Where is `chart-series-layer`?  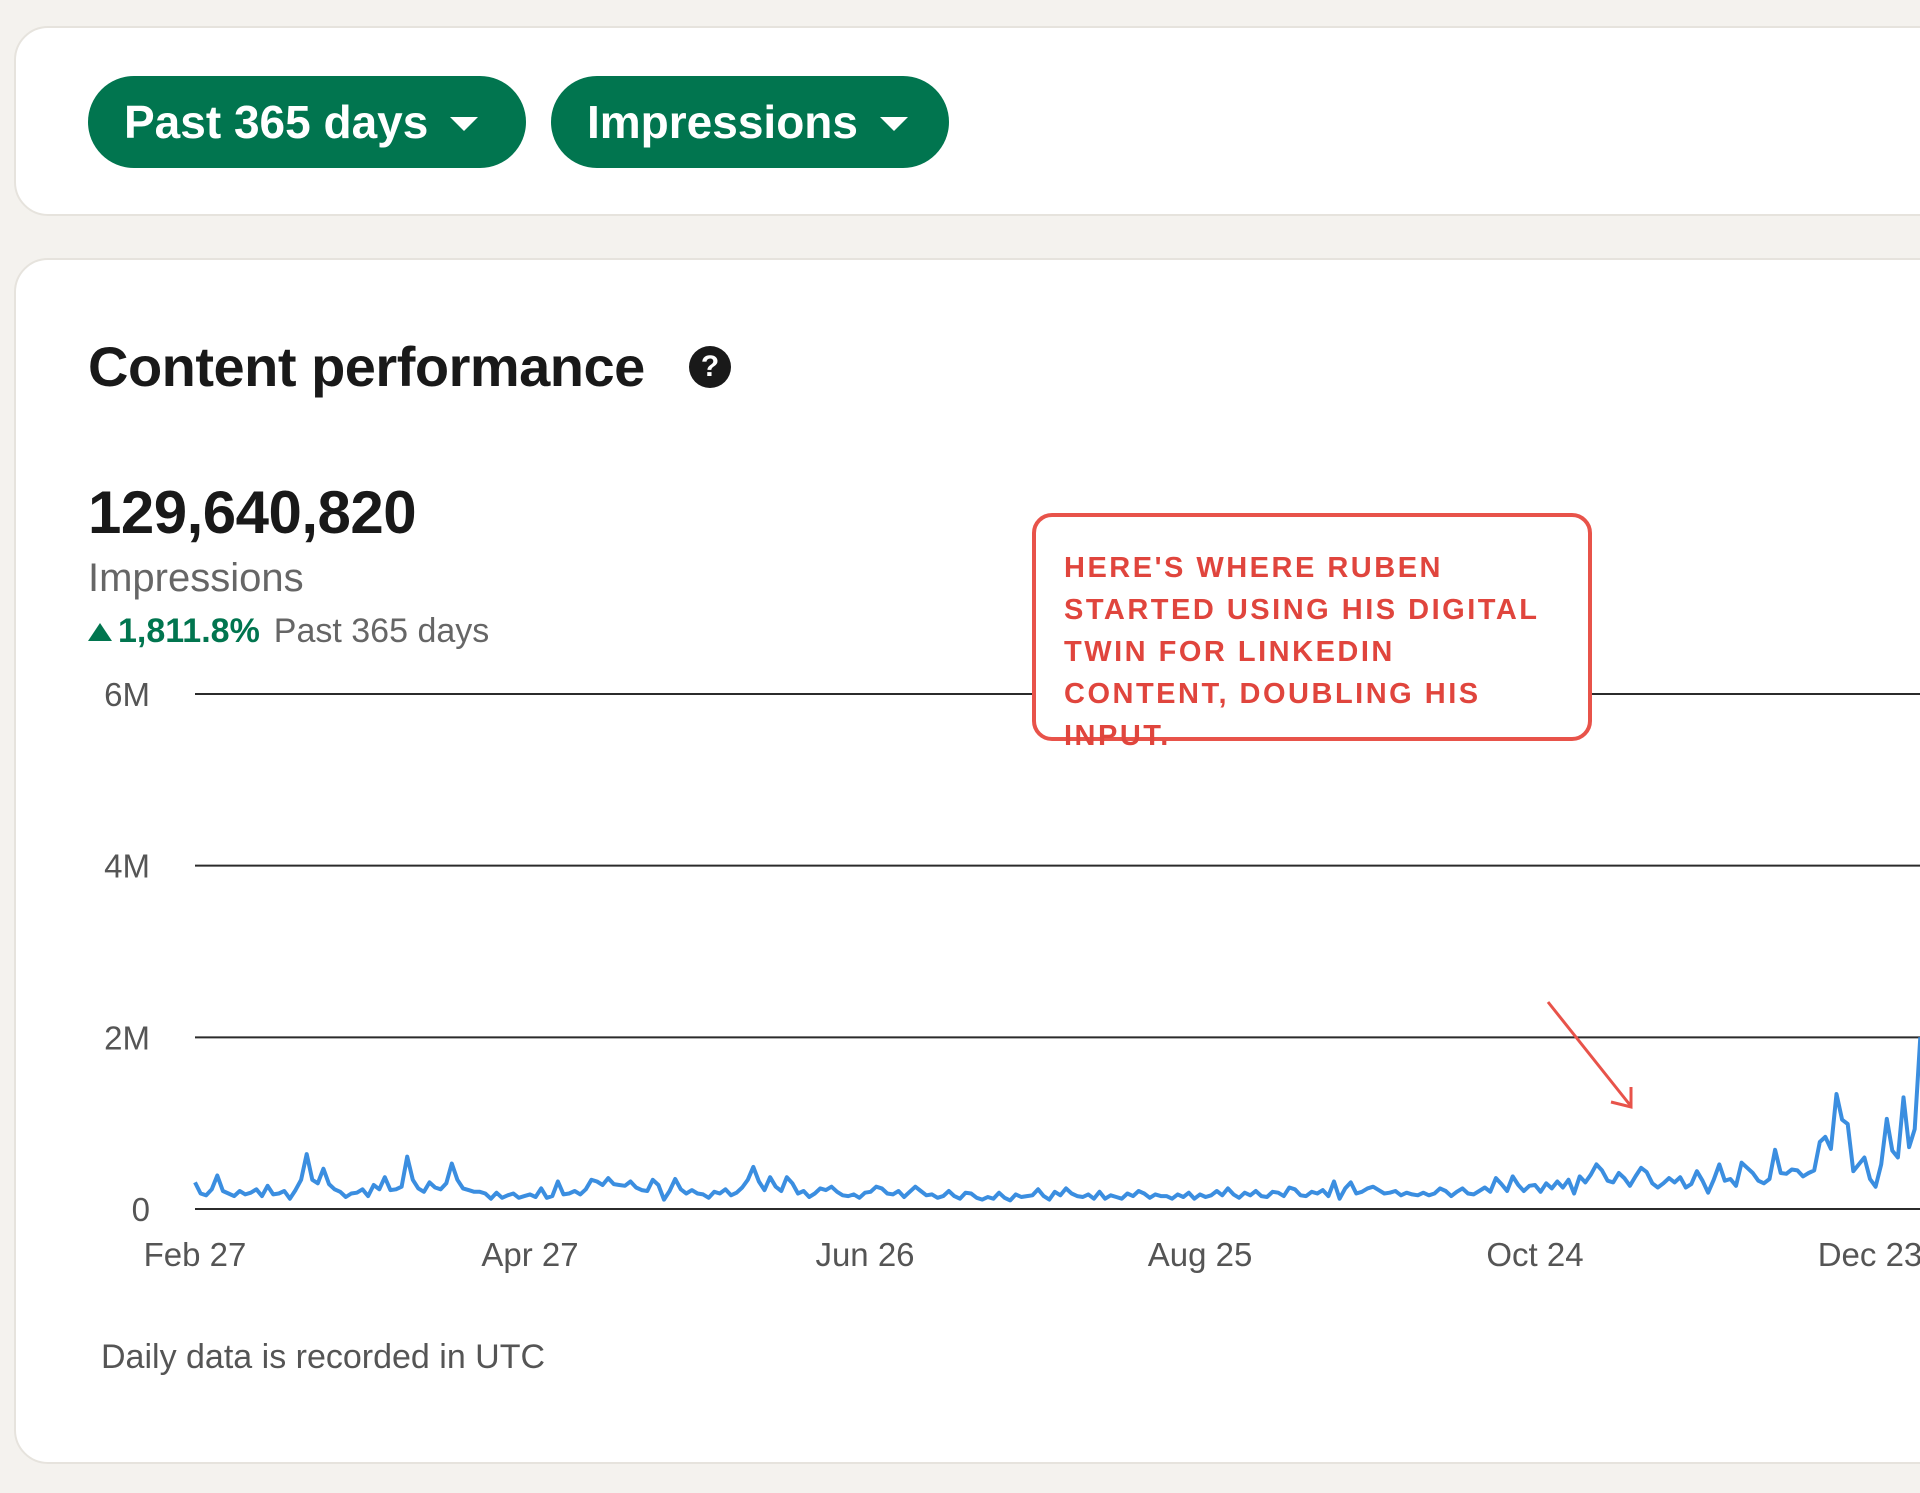
chart-series-layer is located at coordinates (1056, 1120).